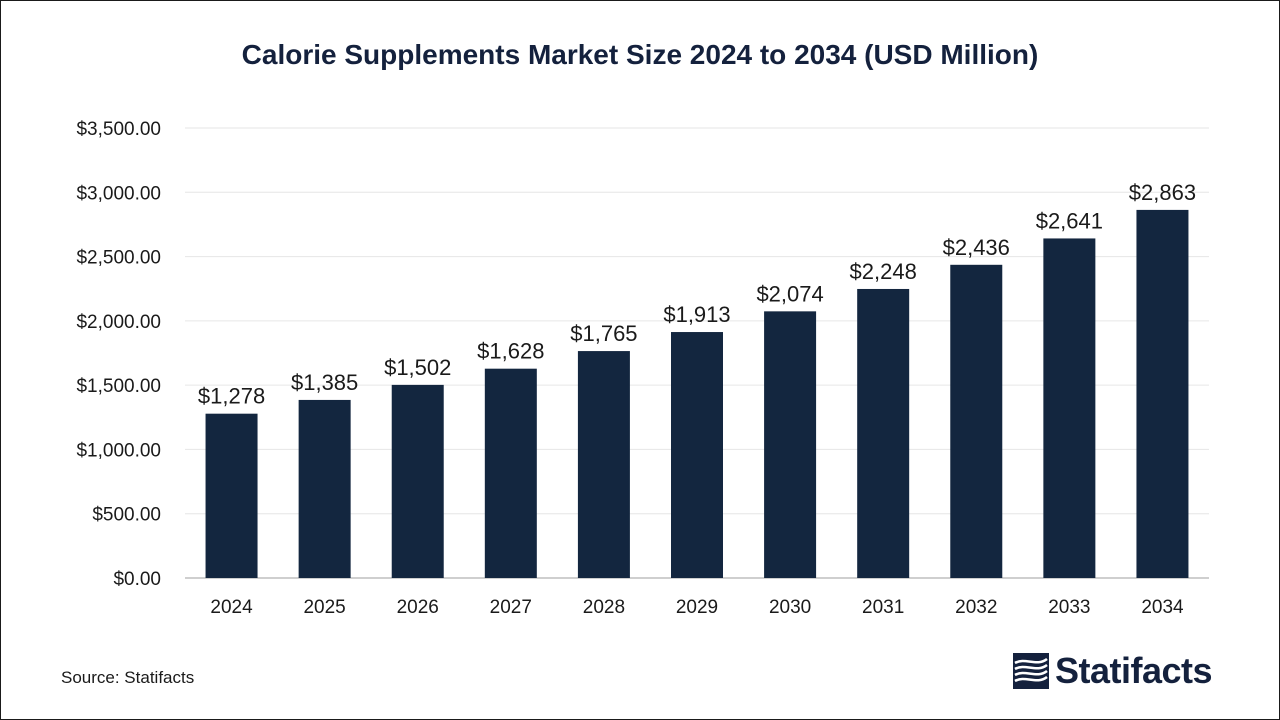  Describe the element at coordinates (118, 129) in the screenshot. I see `y-tick-label: $3,500.00` at that location.